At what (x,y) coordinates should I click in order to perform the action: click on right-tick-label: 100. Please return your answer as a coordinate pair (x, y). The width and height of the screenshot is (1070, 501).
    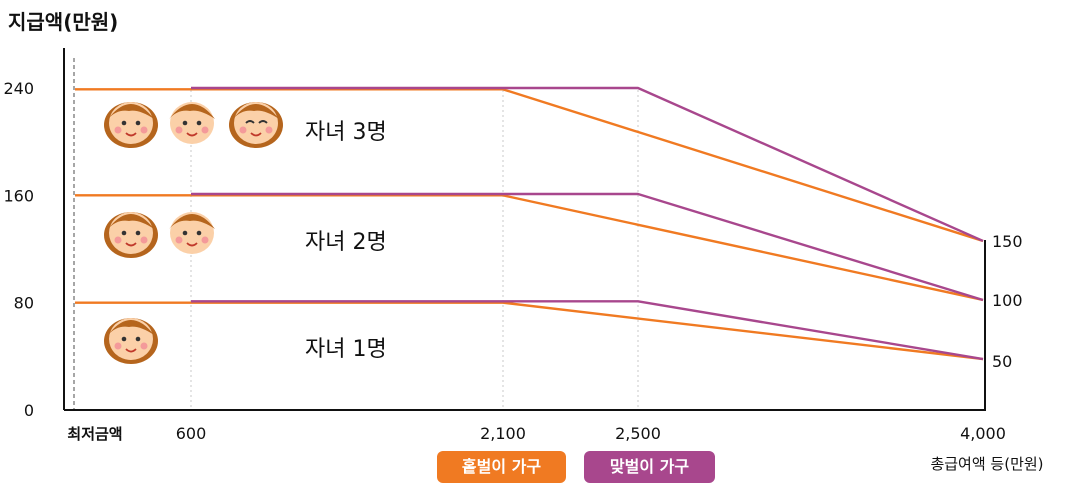
    Looking at the image, I should click on (1007, 300).